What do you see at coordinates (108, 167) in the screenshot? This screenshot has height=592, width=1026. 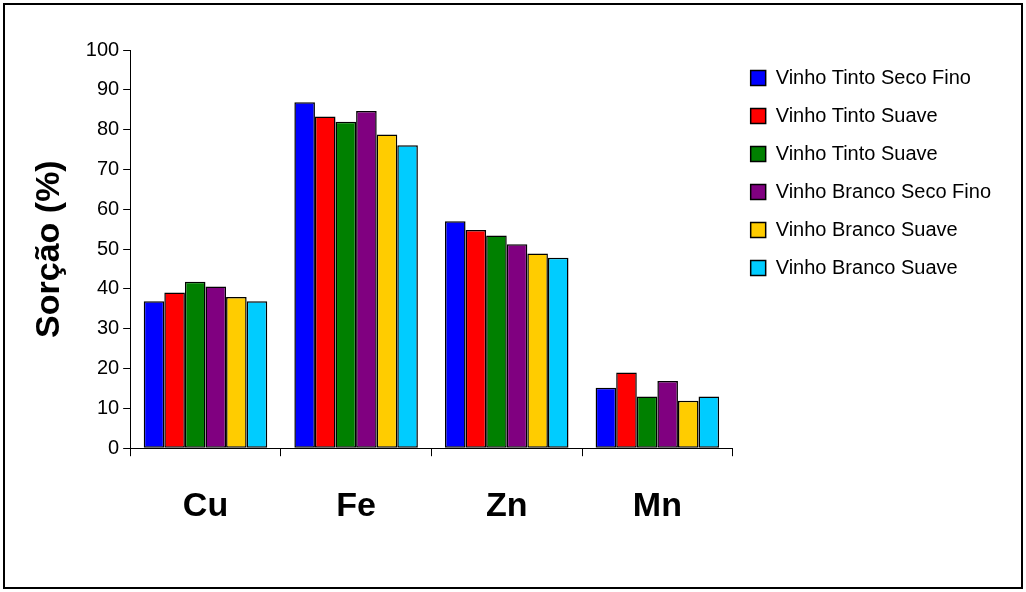 I see `y-tick-label: 70` at bounding box center [108, 167].